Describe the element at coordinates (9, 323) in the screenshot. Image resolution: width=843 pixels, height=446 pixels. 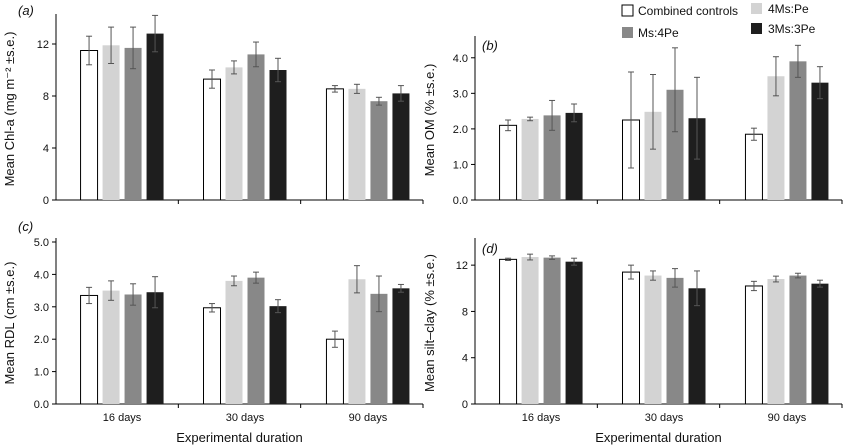
I see `y-axis-title: Mean RDL (cm ±s.e.)` at that location.